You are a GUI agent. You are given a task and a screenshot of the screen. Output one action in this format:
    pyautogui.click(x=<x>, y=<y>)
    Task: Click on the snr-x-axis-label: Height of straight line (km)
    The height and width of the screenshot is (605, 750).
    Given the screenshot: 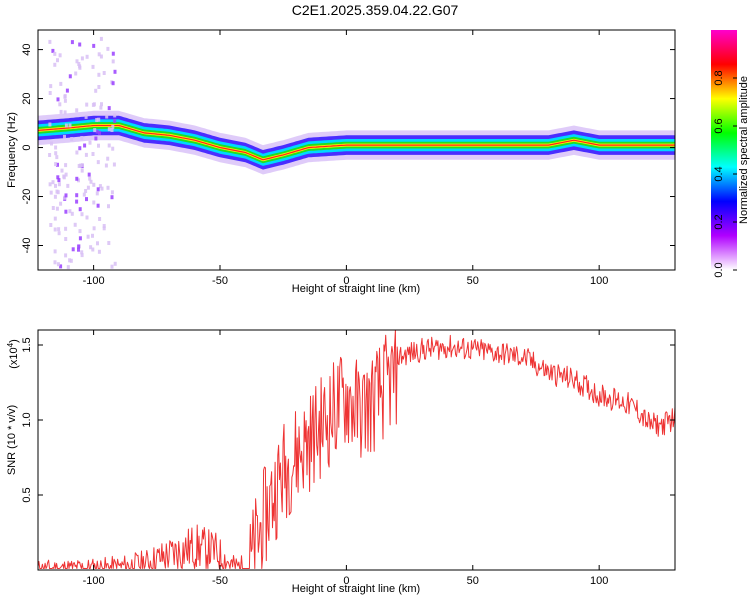 What is the action you would take?
    pyautogui.click(x=356, y=589)
    